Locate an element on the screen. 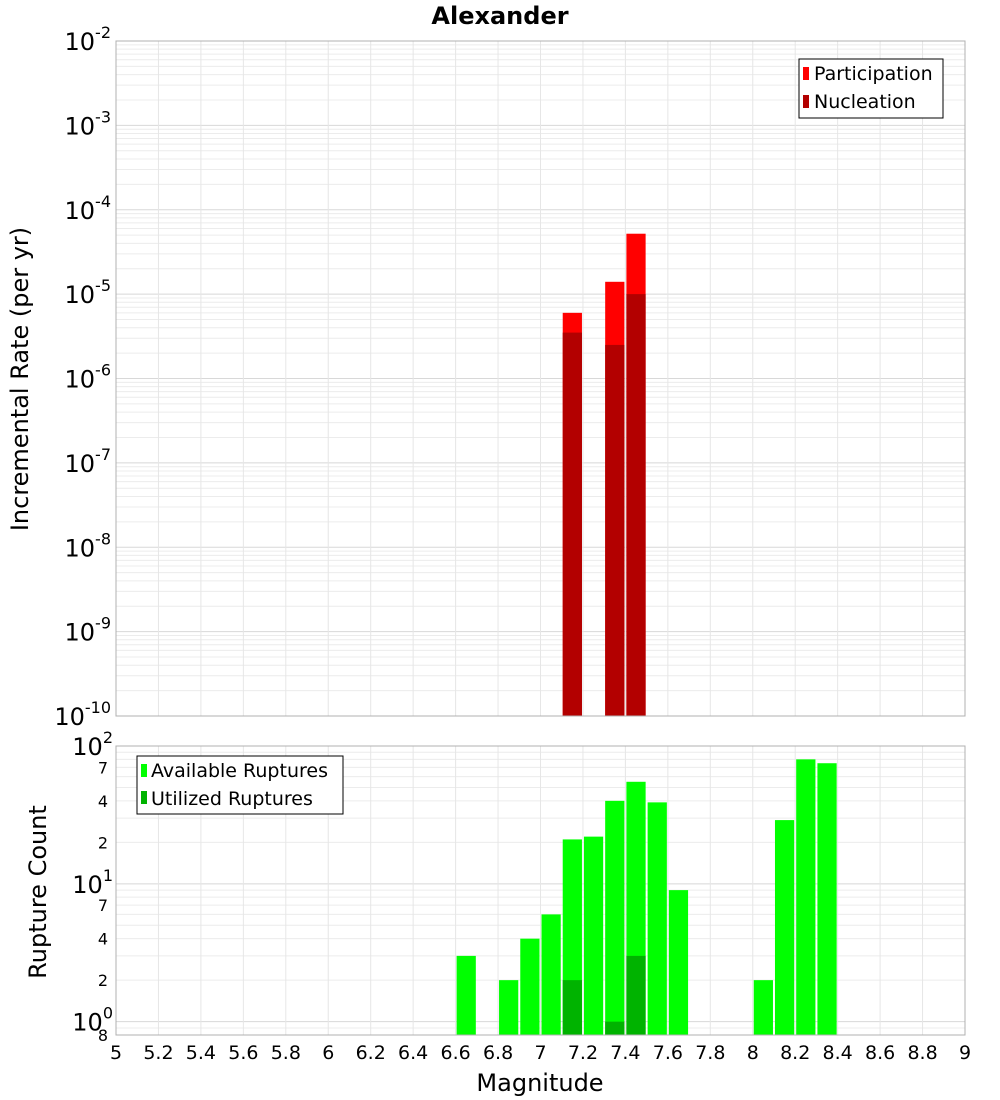 The width and height of the screenshot is (1000, 1100). x-tick-label: 6 is located at coordinates (328, 1053).